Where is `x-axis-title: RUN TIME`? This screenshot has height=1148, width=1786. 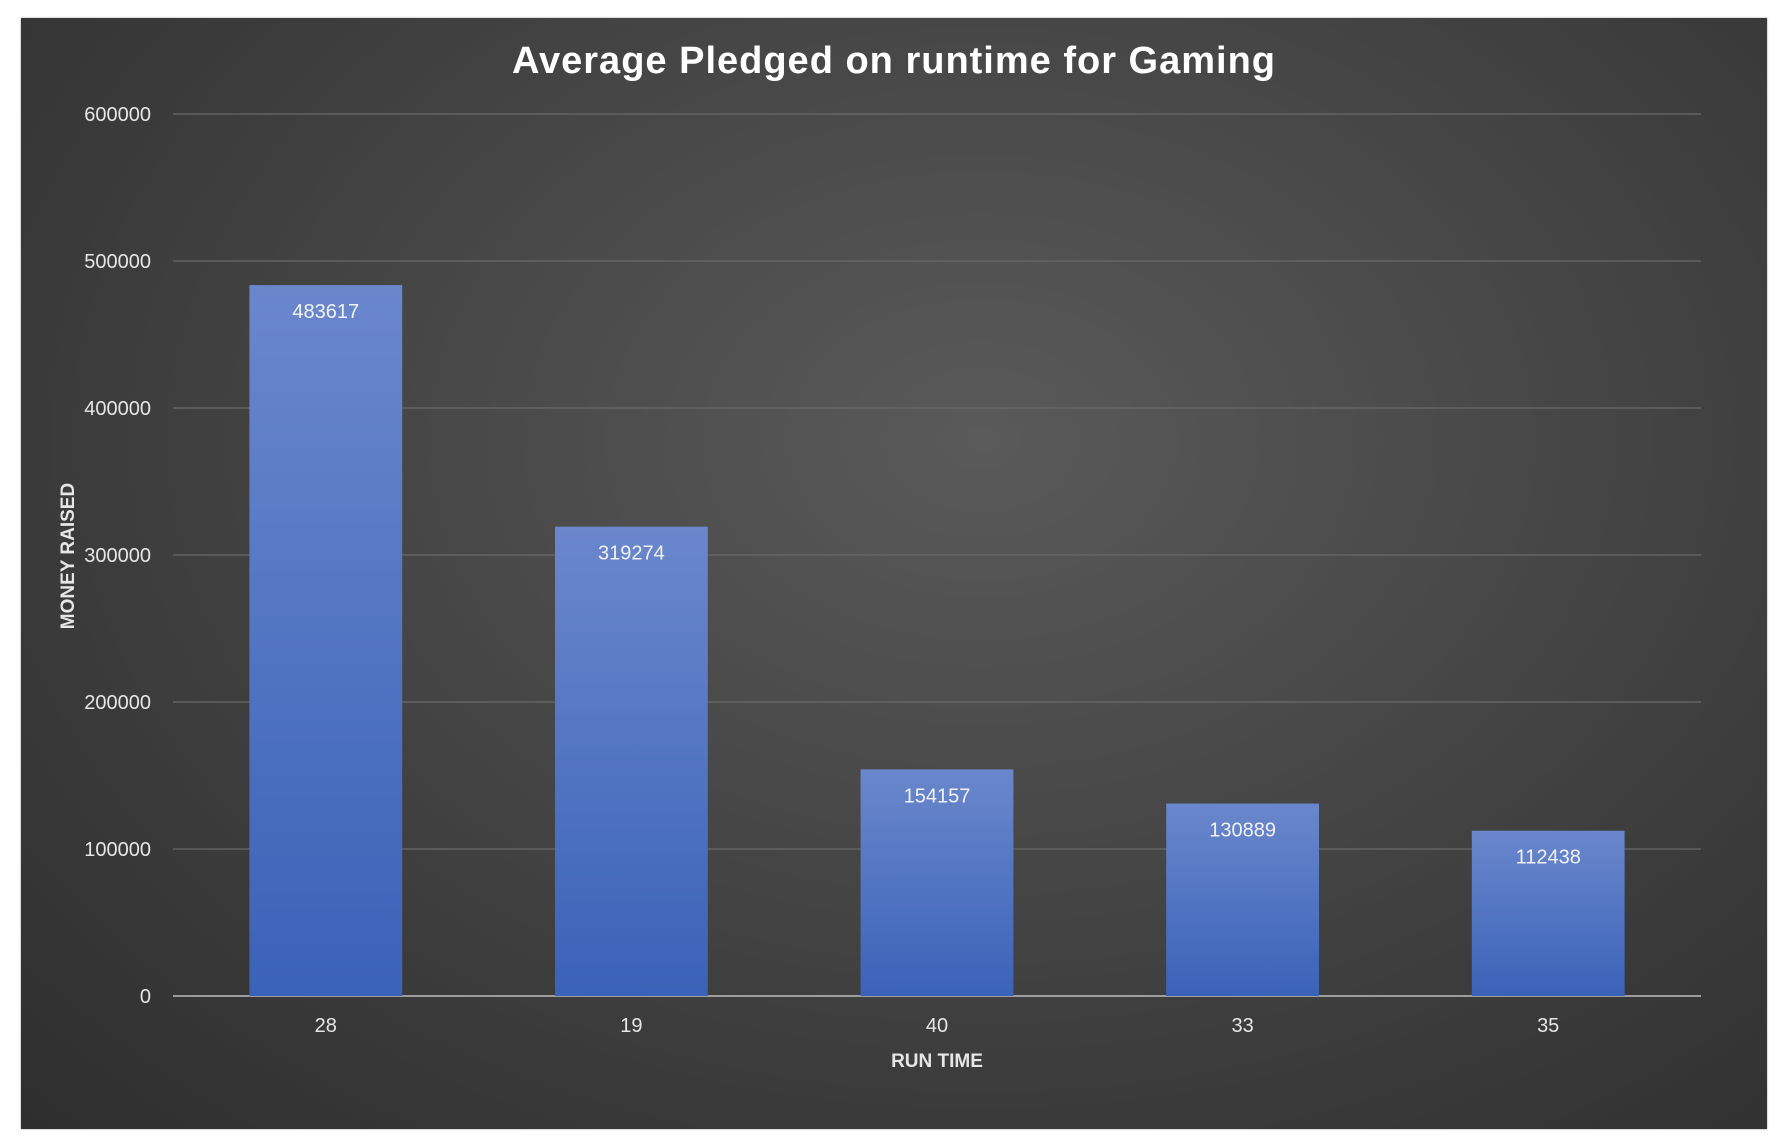 x-axis-title: RUN TIME is located at coordinates (937, 1061).